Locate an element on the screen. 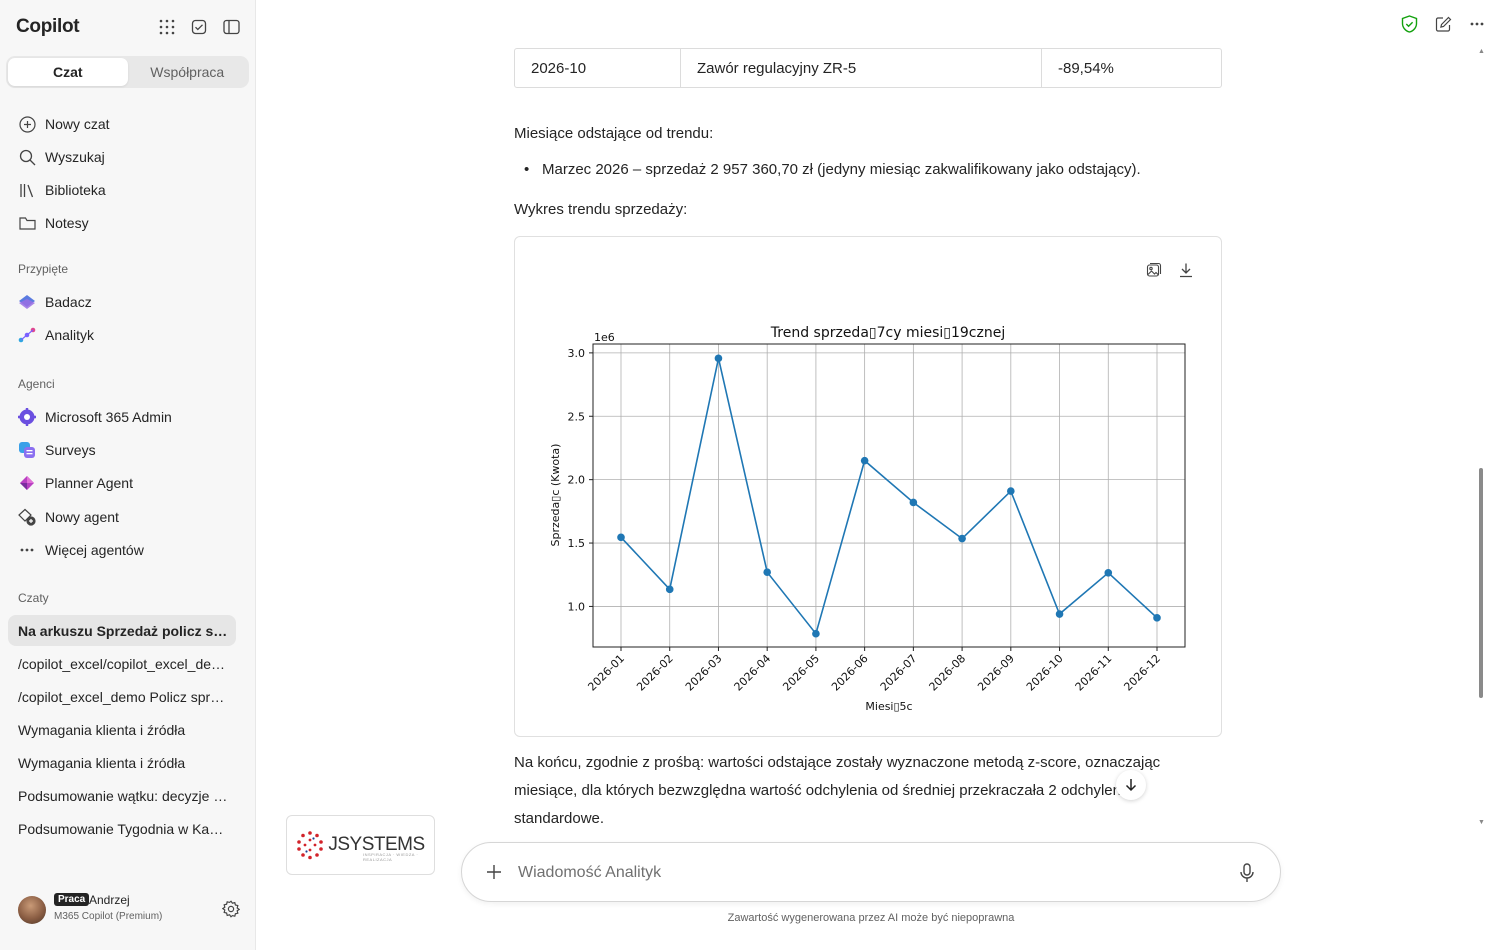 The height and width of the screenshot is (950, 1500). nav-new-chat: Nowy czat is located at coordinates (122, 124).